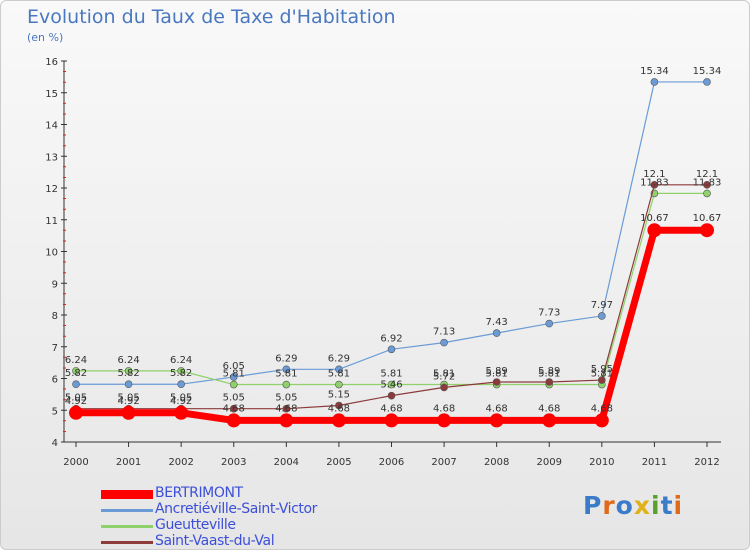  Describe the element at coordinates (76, 360) in the screenshot. I see `data-label: 6.24` at that location.